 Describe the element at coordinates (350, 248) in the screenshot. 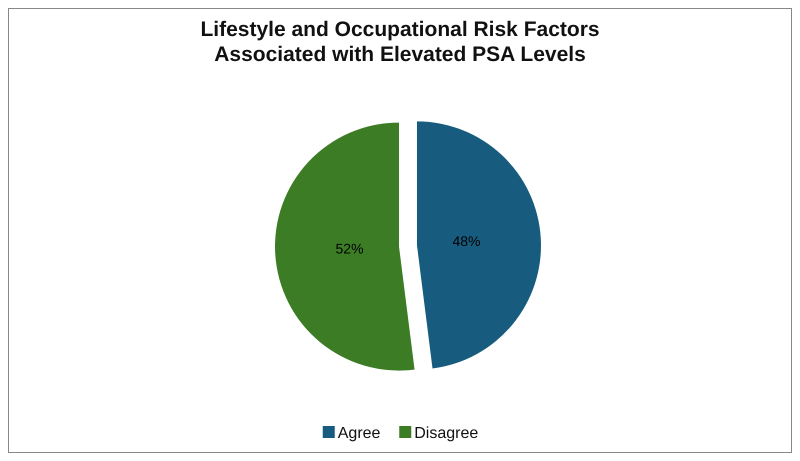

I see `data-label: 52%` at that location.